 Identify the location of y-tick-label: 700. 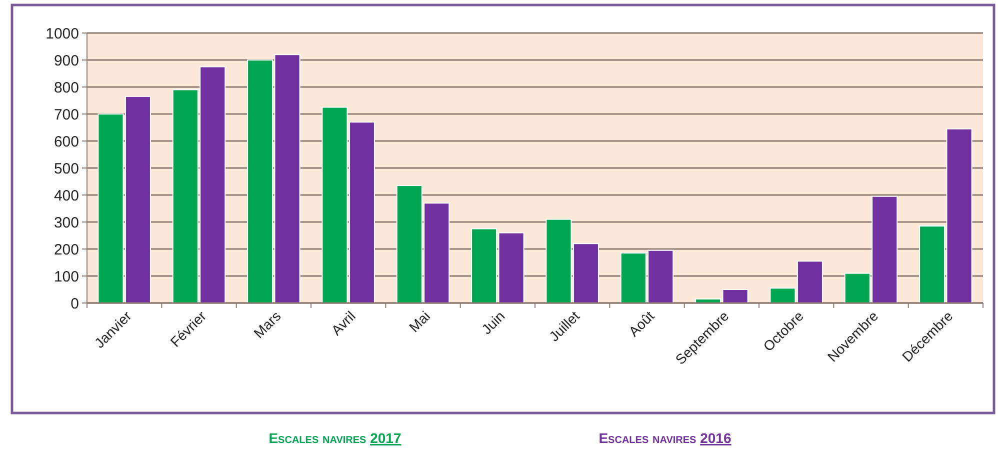
(66, 115).